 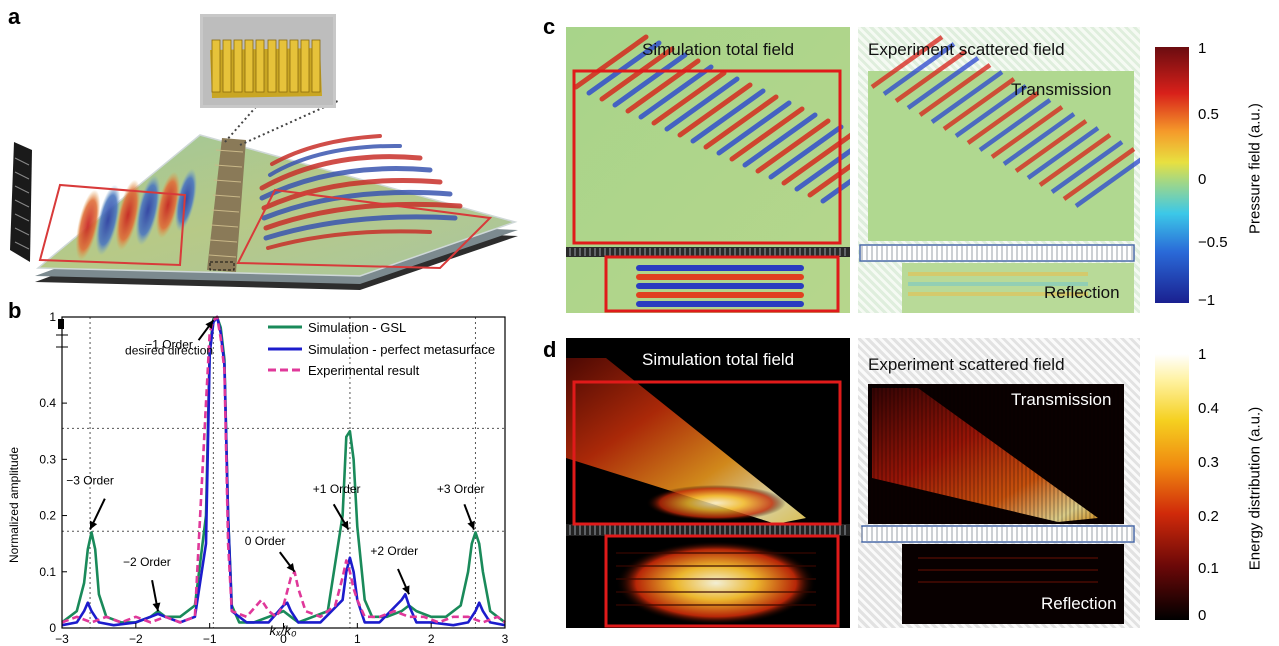 I want to click on c-reflection-label: Reflection, so click(x=1082, y=292).